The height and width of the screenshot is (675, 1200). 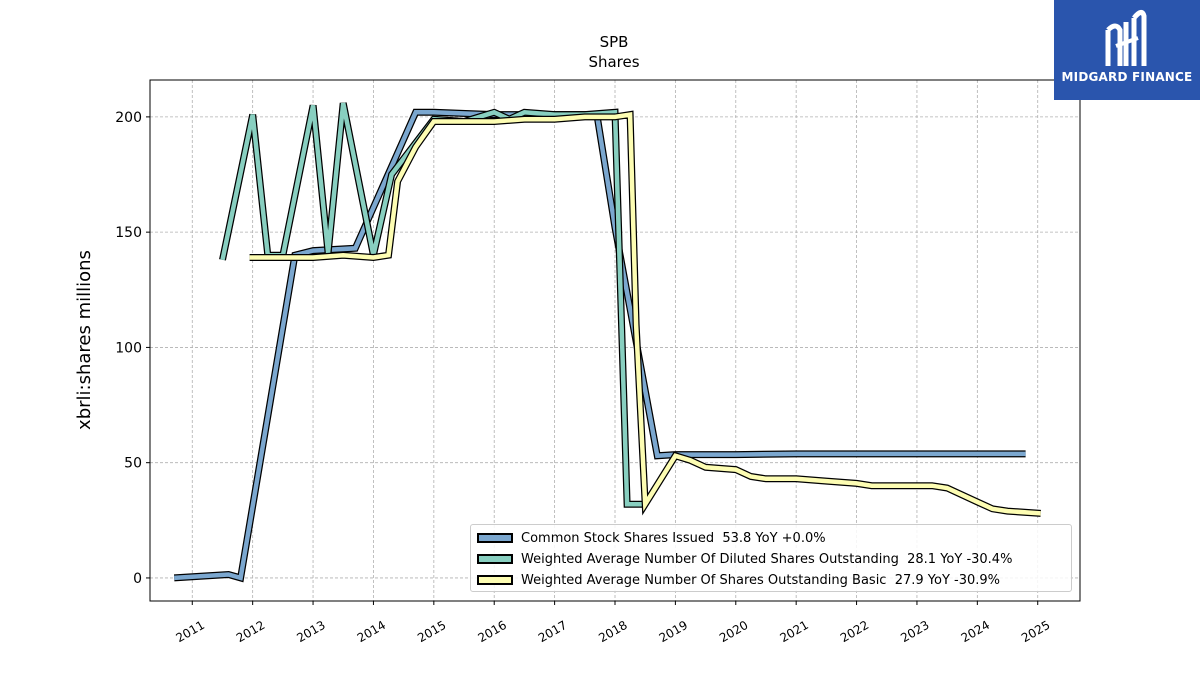 I want to click on x-tick-label: 2022, so click(x=854, y=631).